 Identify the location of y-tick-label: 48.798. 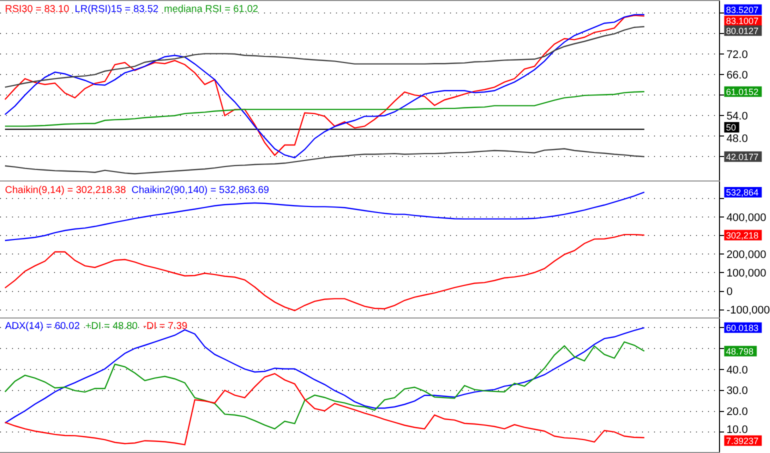
(740, 351).